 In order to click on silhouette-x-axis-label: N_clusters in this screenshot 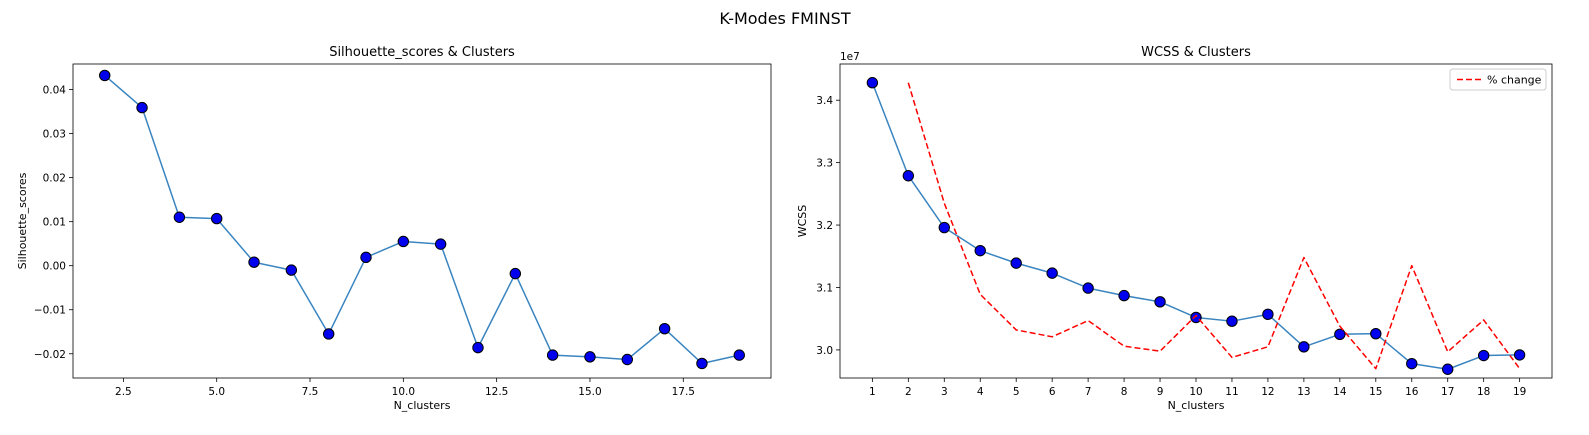, I will do `click(422, 405)`.